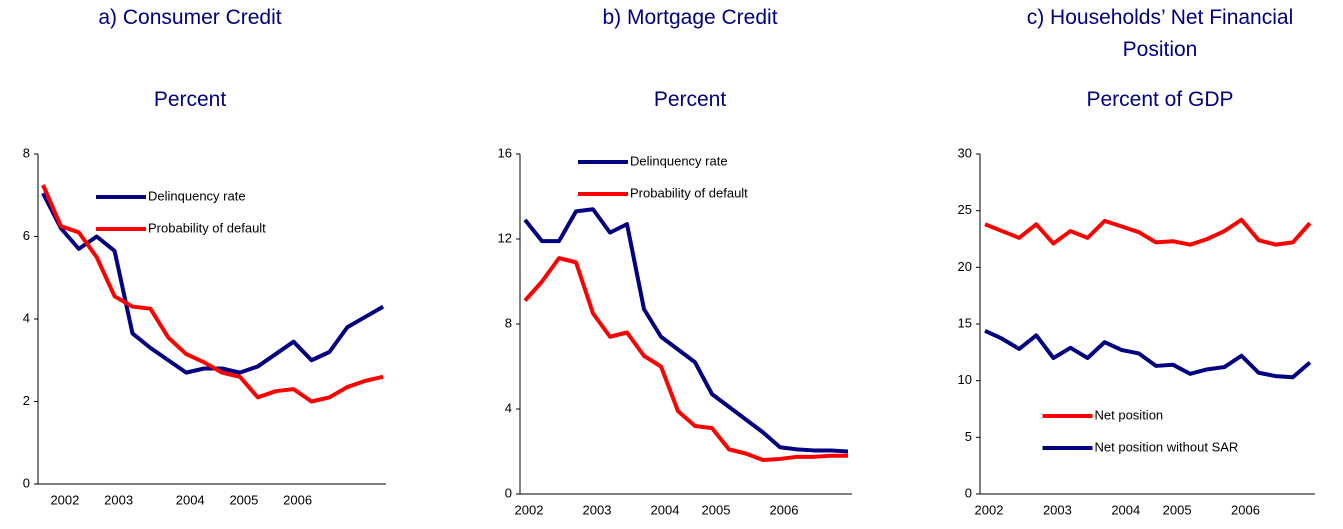 The height and width of the screenshot is (529, 1343). I want to click on y-tick-label: 16, so click(505, 152).